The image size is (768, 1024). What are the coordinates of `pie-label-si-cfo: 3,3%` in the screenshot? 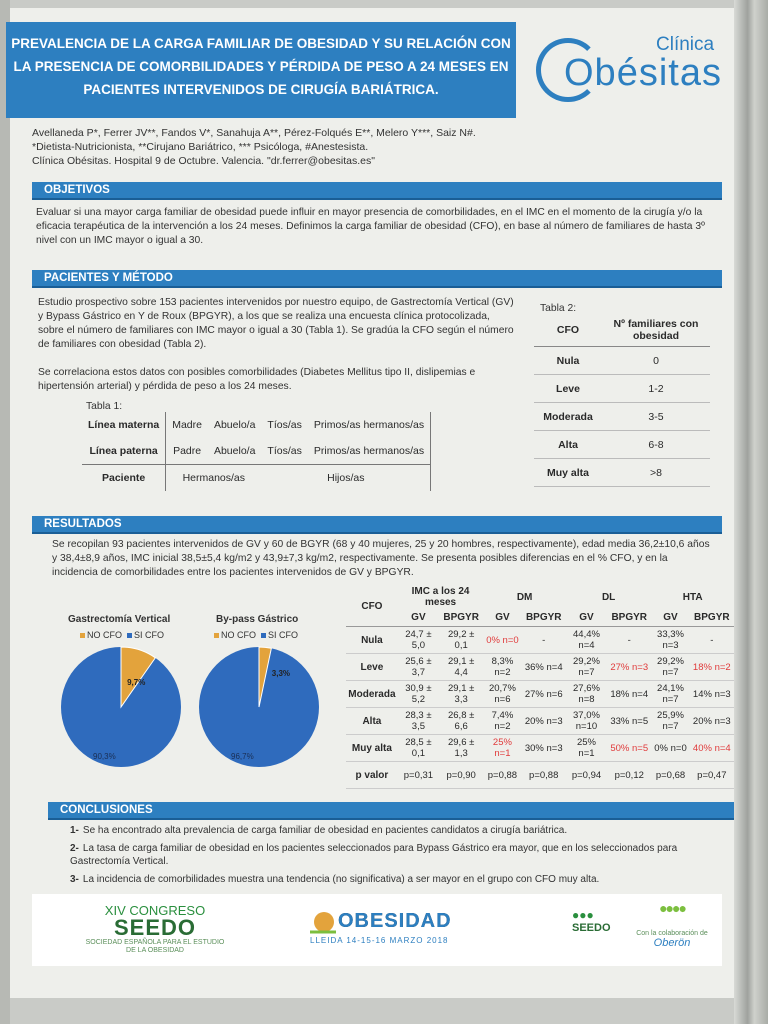 It's located at (281, 673).